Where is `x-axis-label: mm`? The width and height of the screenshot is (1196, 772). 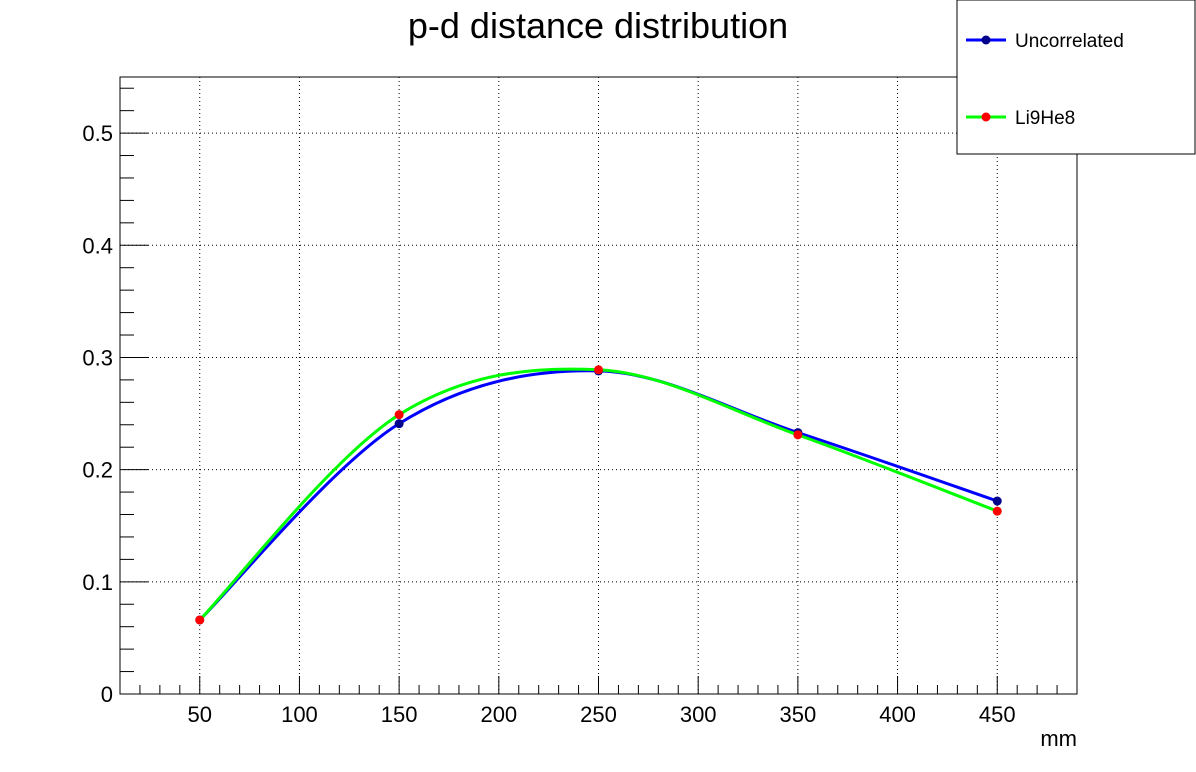 x-axis-label: mm is located at coordinates (1058, 738).